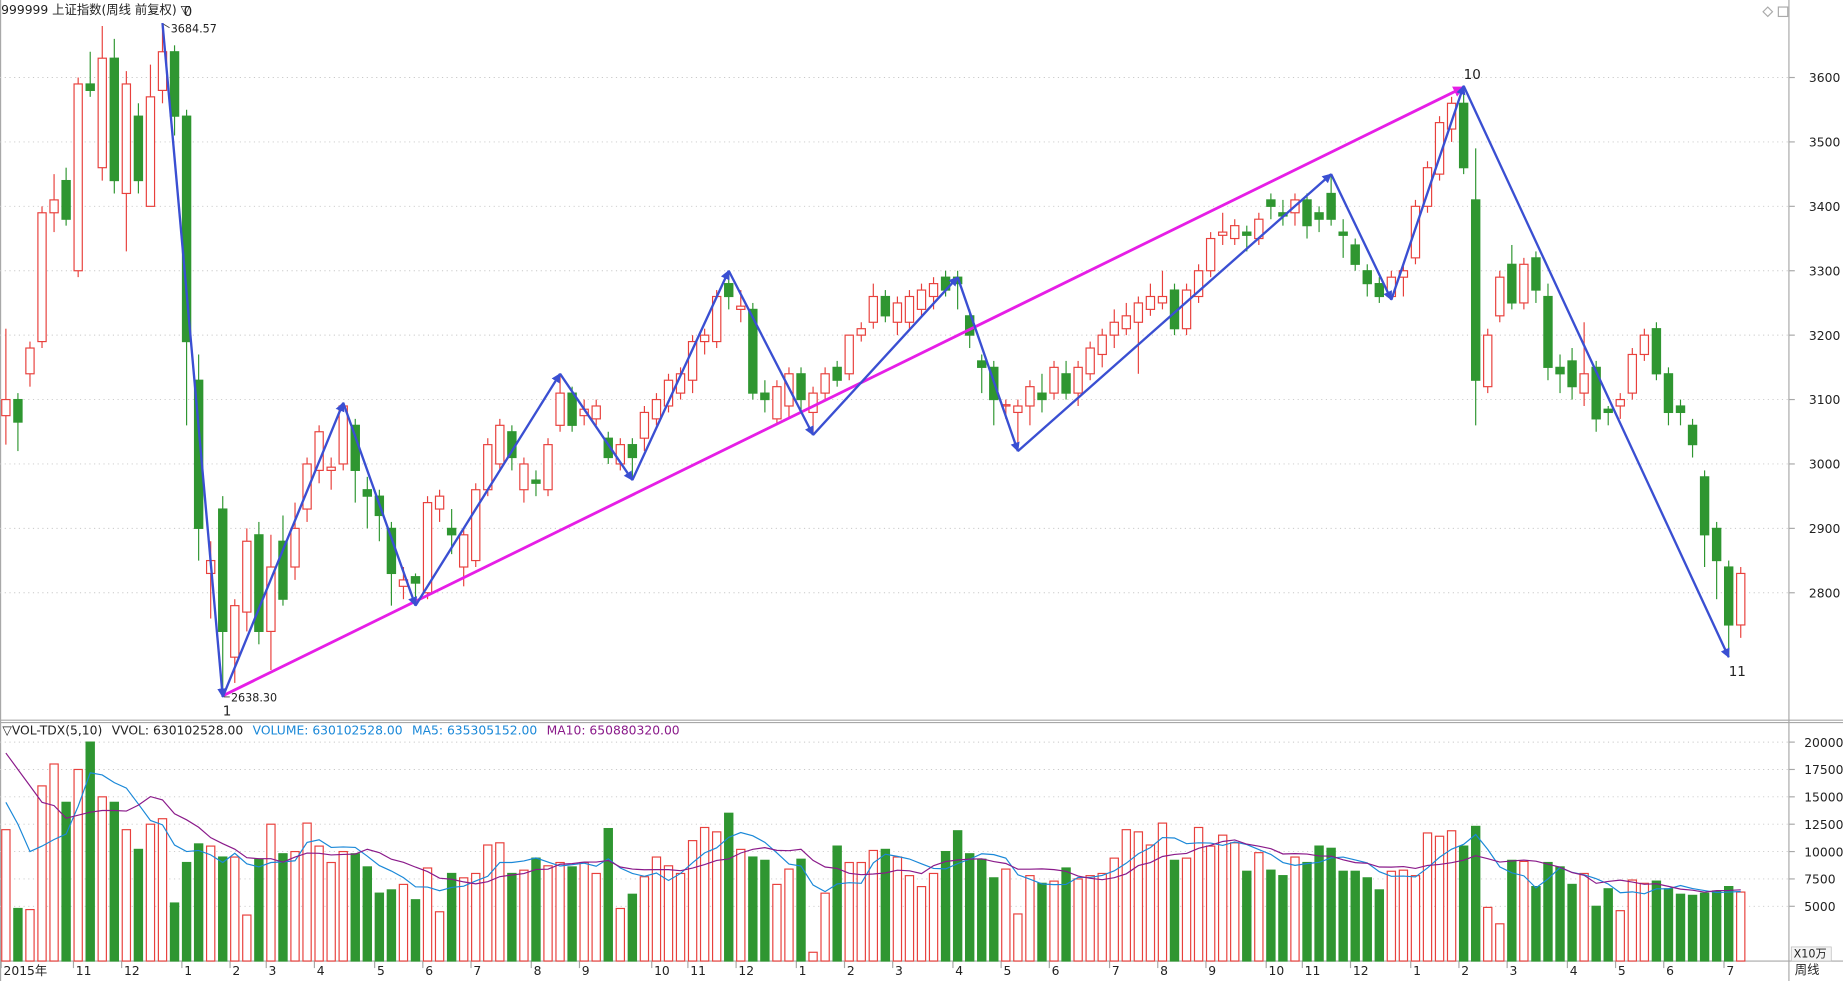  Describe the element at coordinates (1820, 907) in the screenshot. I see `y-tick-label: 5000` at that location.